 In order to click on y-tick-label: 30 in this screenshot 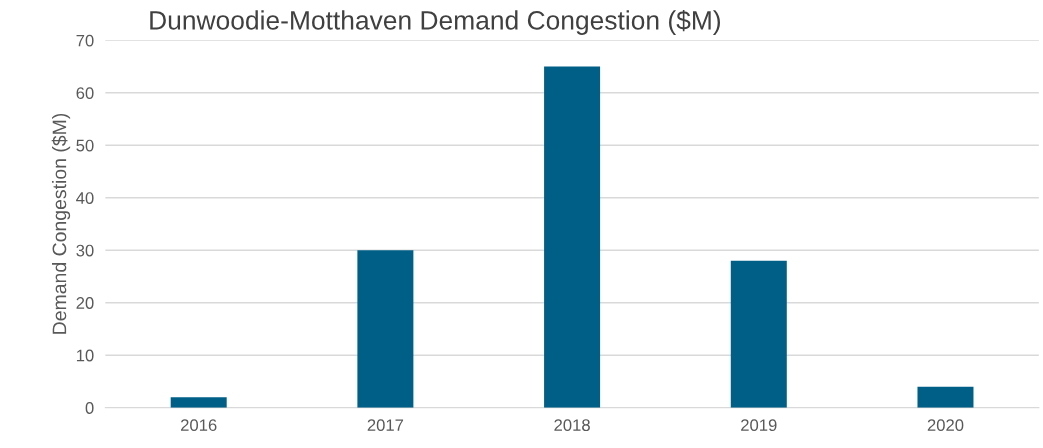, I will do `click(85, 250)`.